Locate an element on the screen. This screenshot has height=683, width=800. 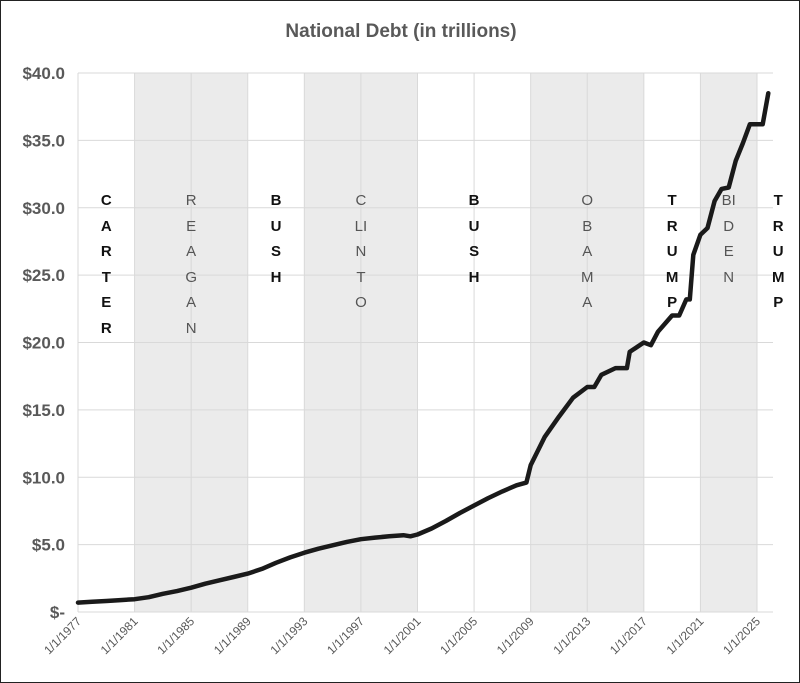
y-tick-label: $10.0 is located at coordinates (43, 477).